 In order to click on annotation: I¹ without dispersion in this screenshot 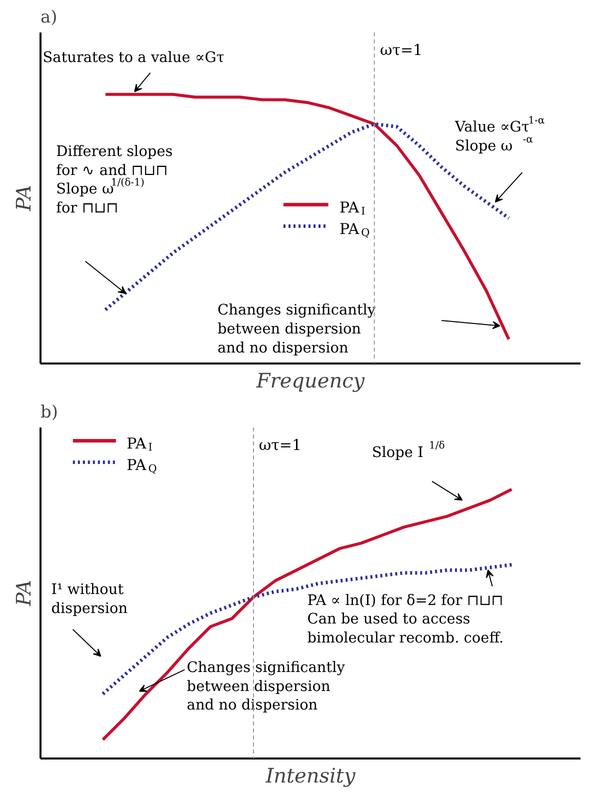, I will do `click(89, 599)`.